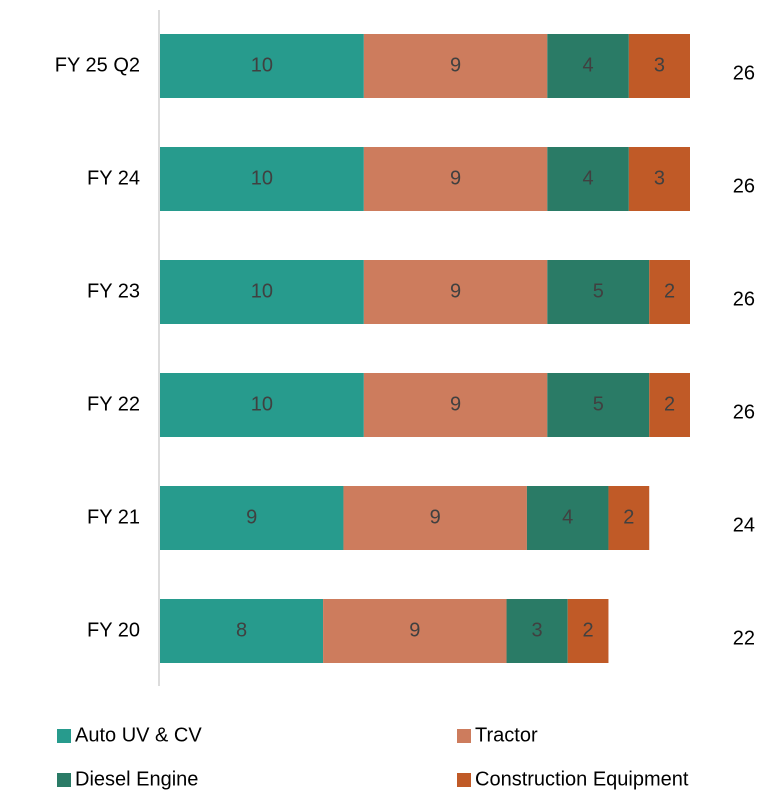  I want to click on legend-label: Diesel Engine, so click(136, 779).